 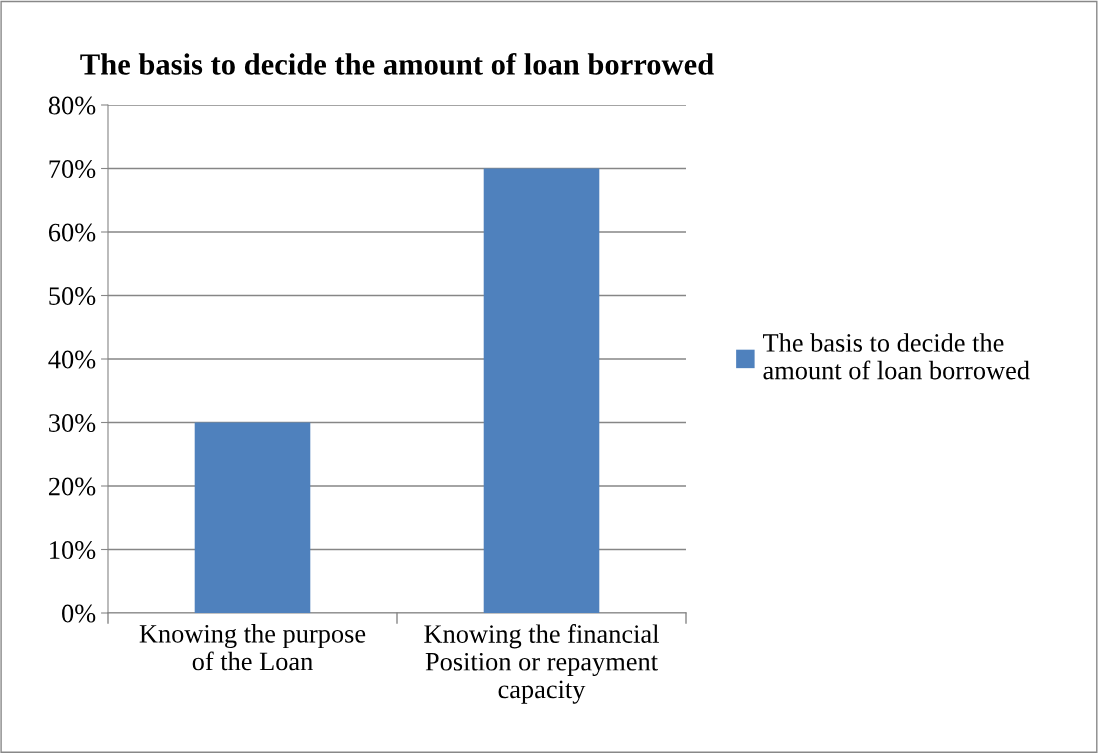 What do you see at coordinates (896, 356) in the screenshot?
I see `legend-label: The basis to decide the amount of loan borrowed` at bounding box center [896, 356].